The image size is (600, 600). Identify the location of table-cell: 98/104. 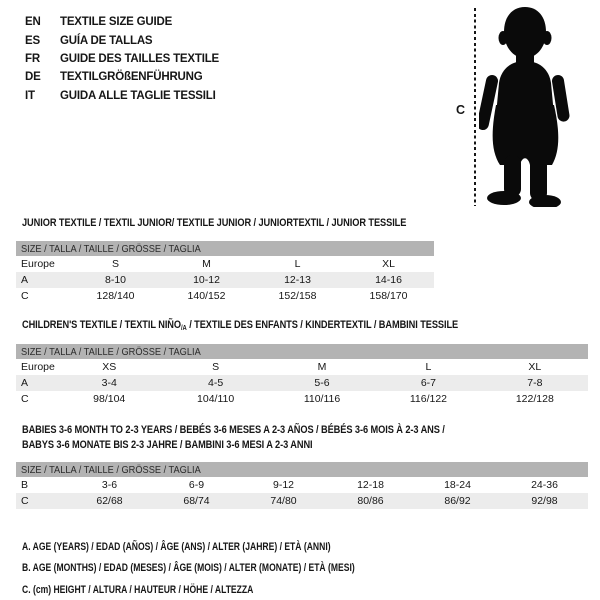
(109, 399).